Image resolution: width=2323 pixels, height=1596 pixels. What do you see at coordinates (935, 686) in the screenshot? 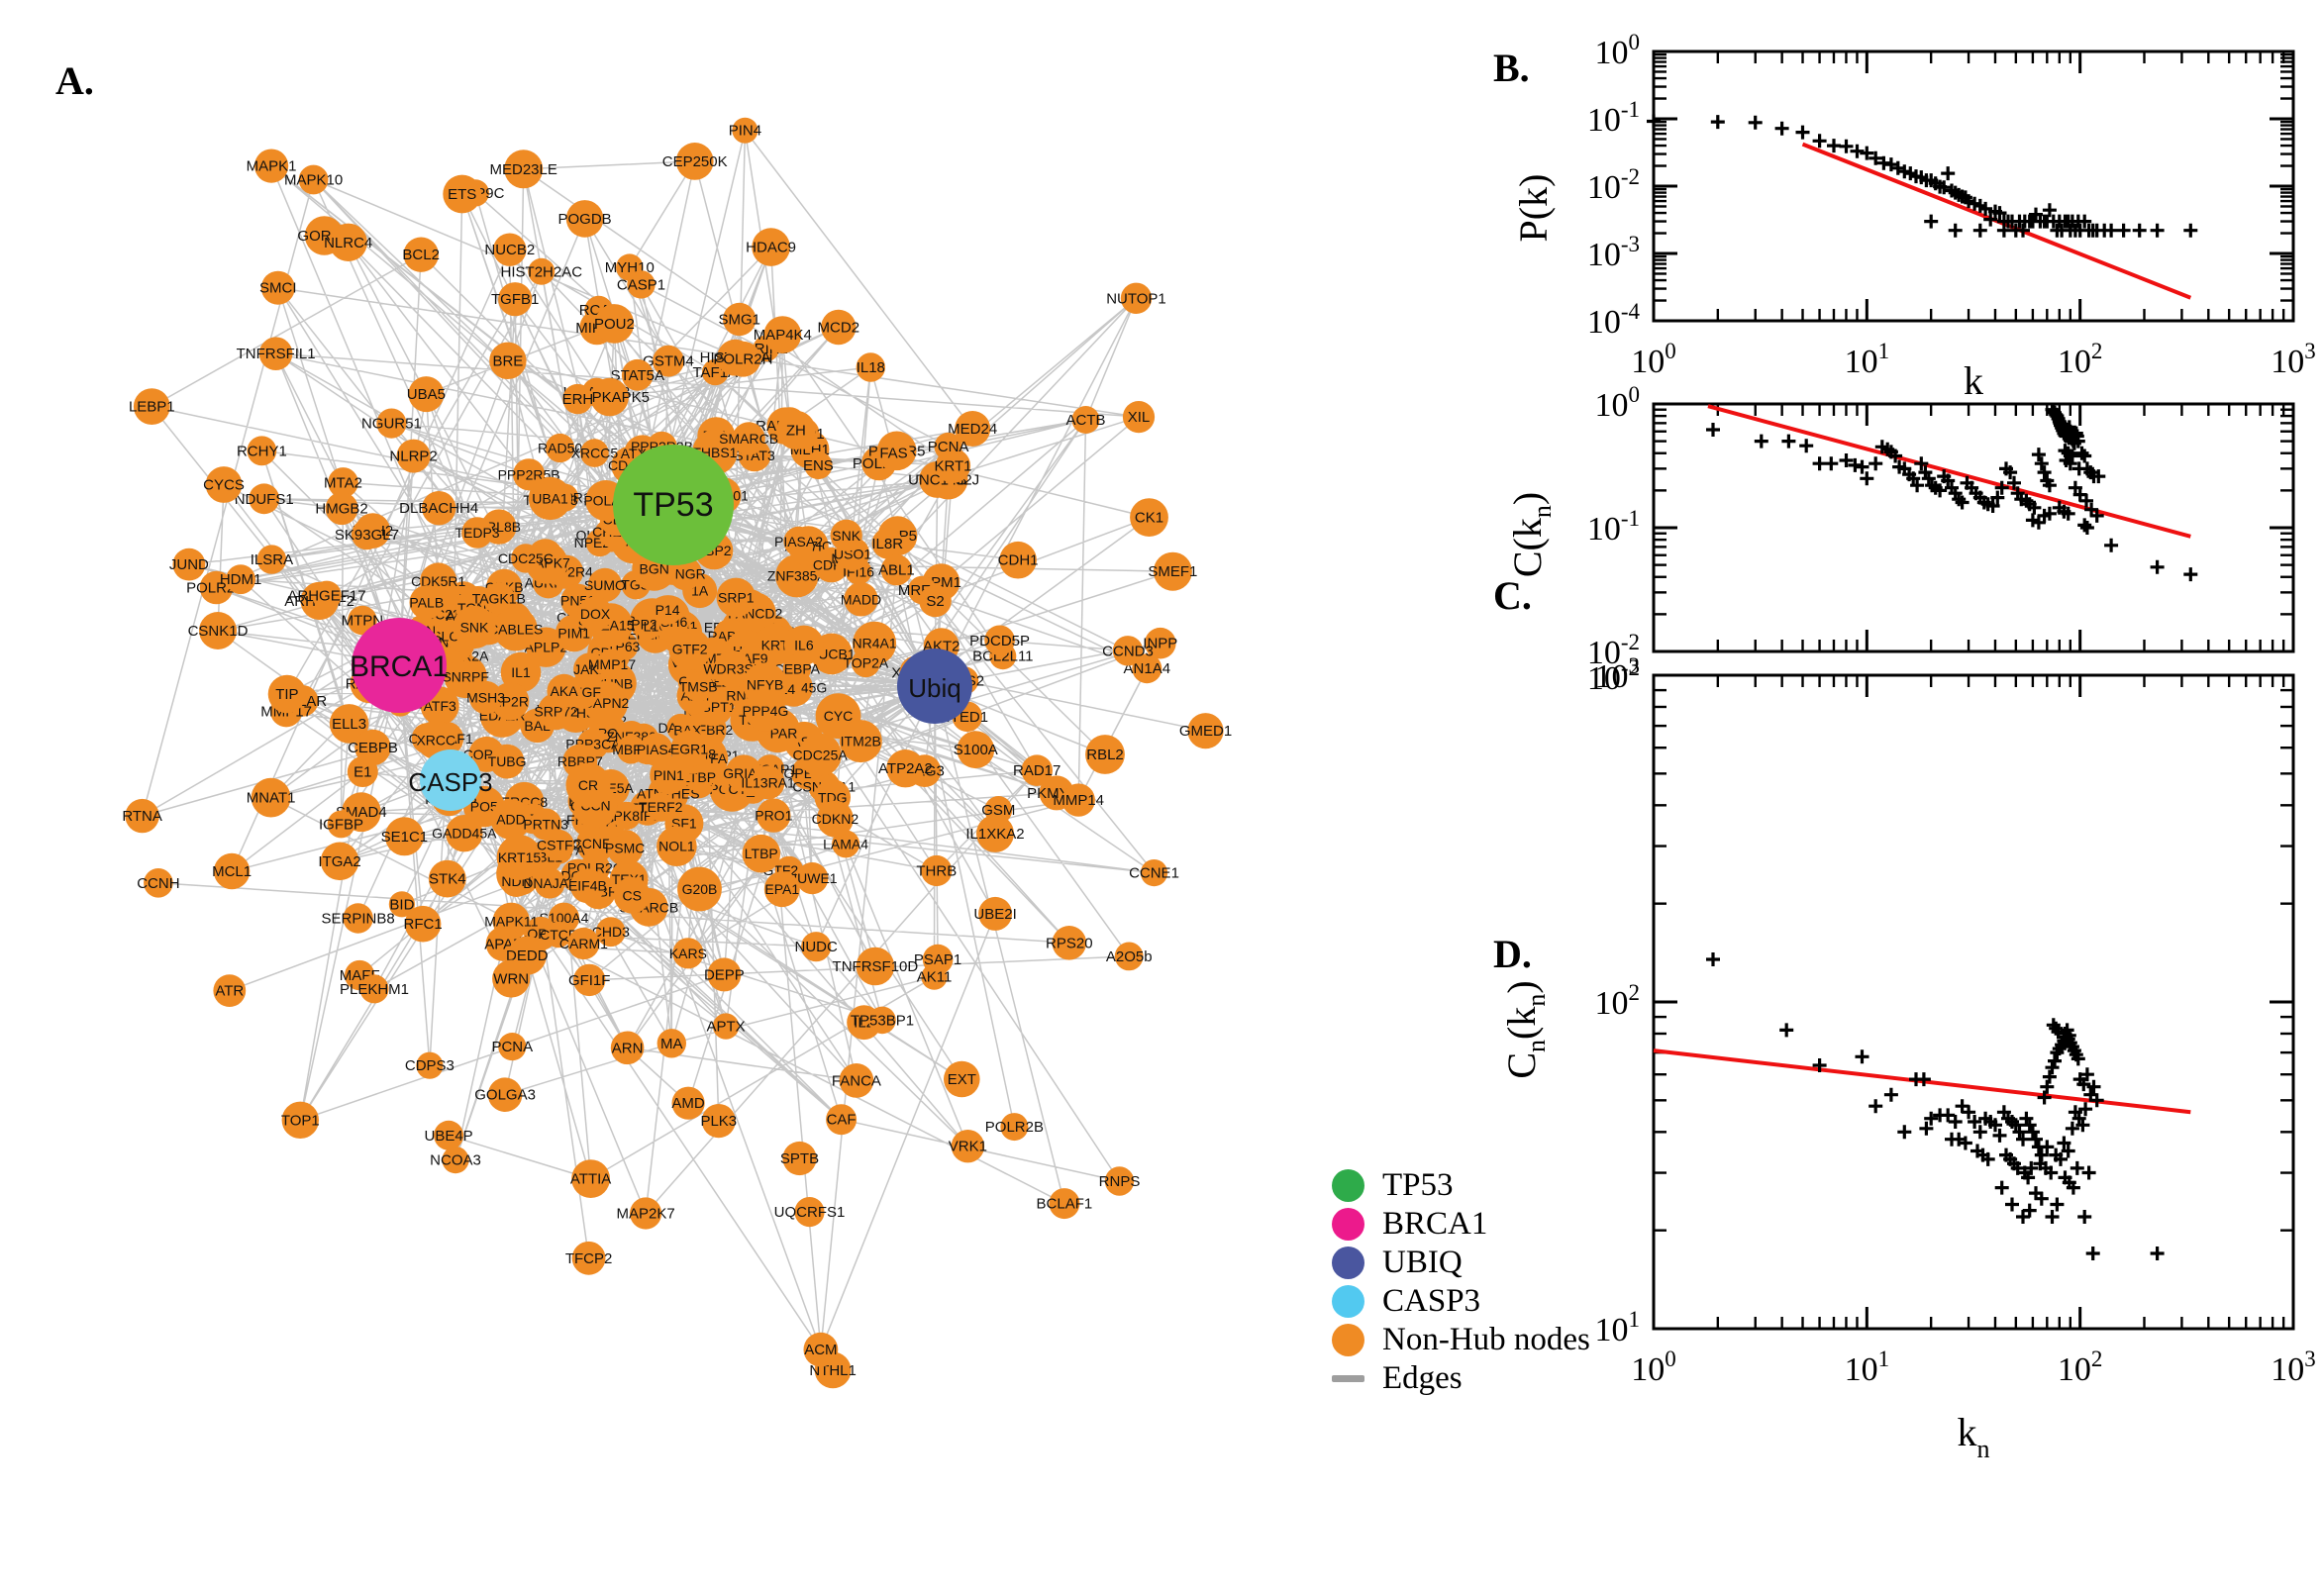
I see `graph-hub-node-ubiq` at bounding box center [935, 686].